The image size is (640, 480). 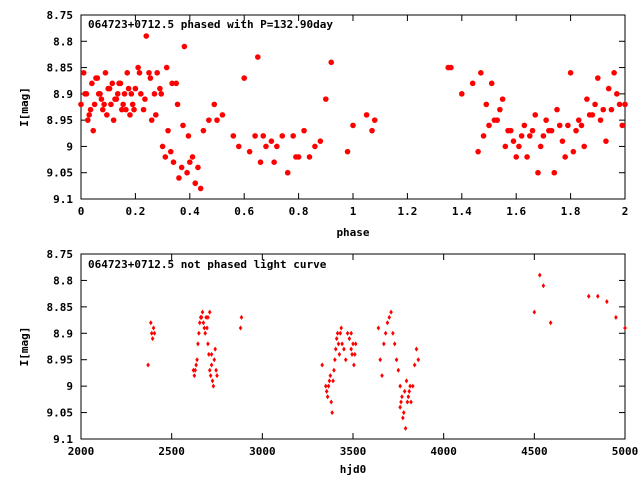 I want to click on y-tick-label: 9, so click(x=69, y=146).